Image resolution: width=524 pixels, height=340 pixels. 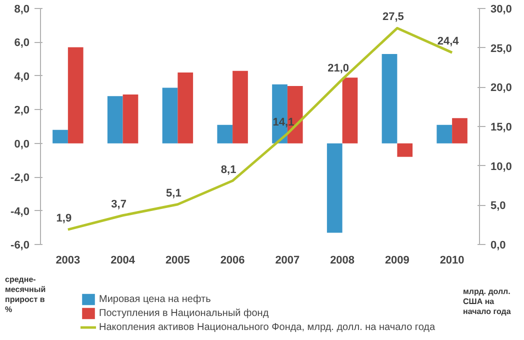 I want to click on data-label: 8,1, so click(x=228, y=170).